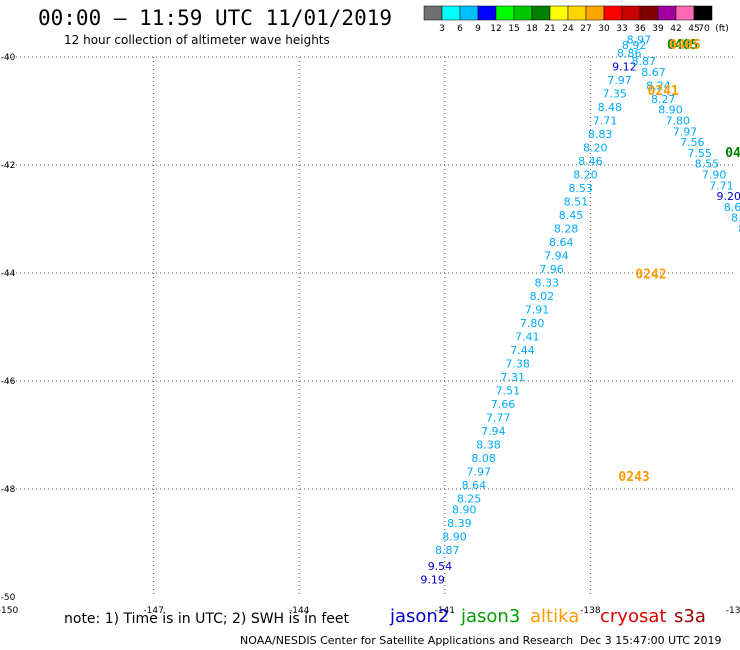  What do you see at coordinates (732, 207) in the screenshot?
I see `swh-data-label: 8.60` at bounding box center [732, 207].